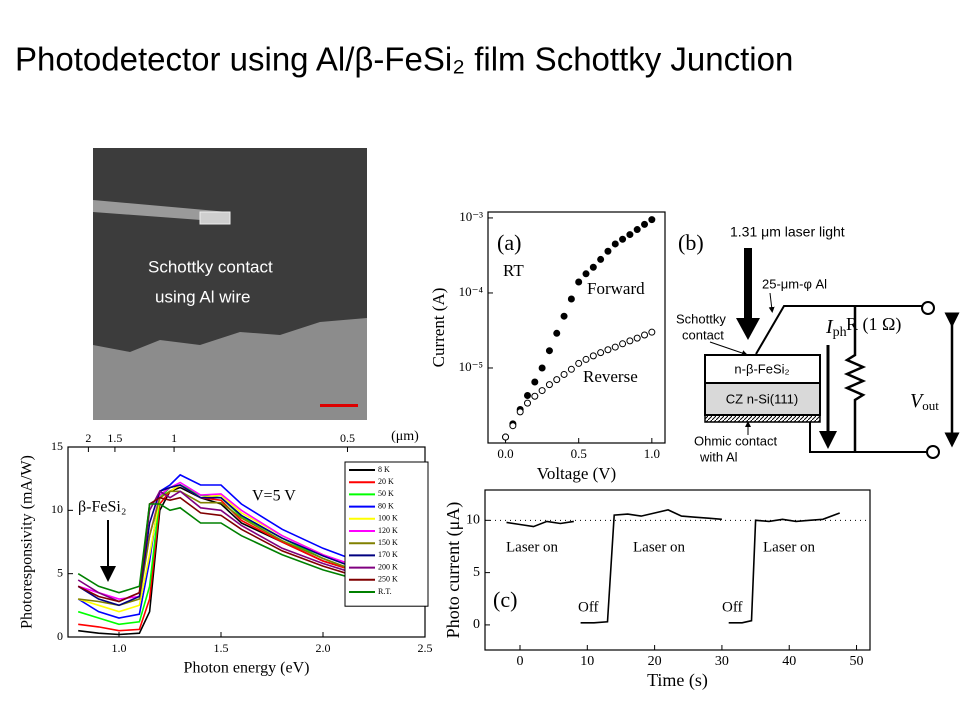  I want to click on ohmic-layer, so click(762, 418).